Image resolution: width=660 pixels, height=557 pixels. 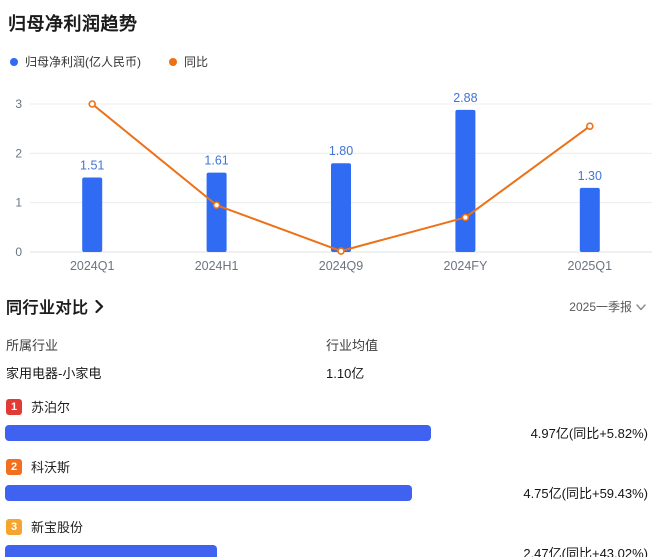 What do you see at coordinates (590, 266) in the screenshot?
I see `x-tick-label: 2025Q1` at bounding box center [590, 266].